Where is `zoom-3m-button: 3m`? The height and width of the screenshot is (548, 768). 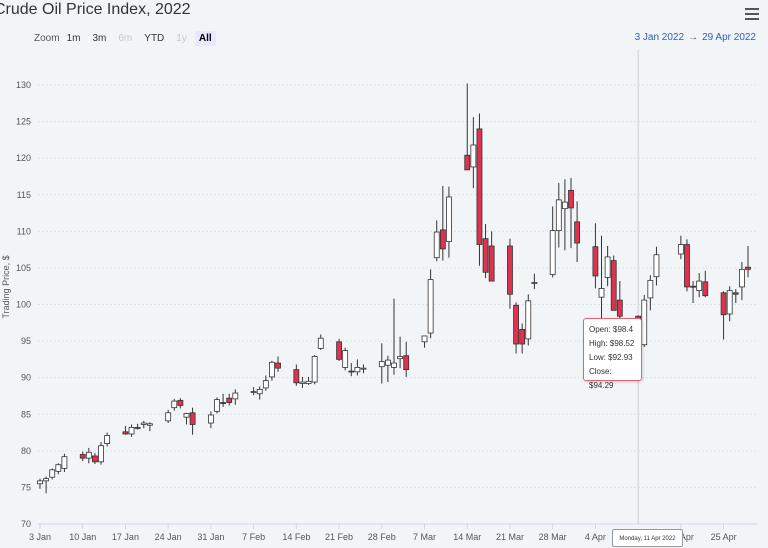 zoom-3m-button: 3m is located at coordinates (99, 38).